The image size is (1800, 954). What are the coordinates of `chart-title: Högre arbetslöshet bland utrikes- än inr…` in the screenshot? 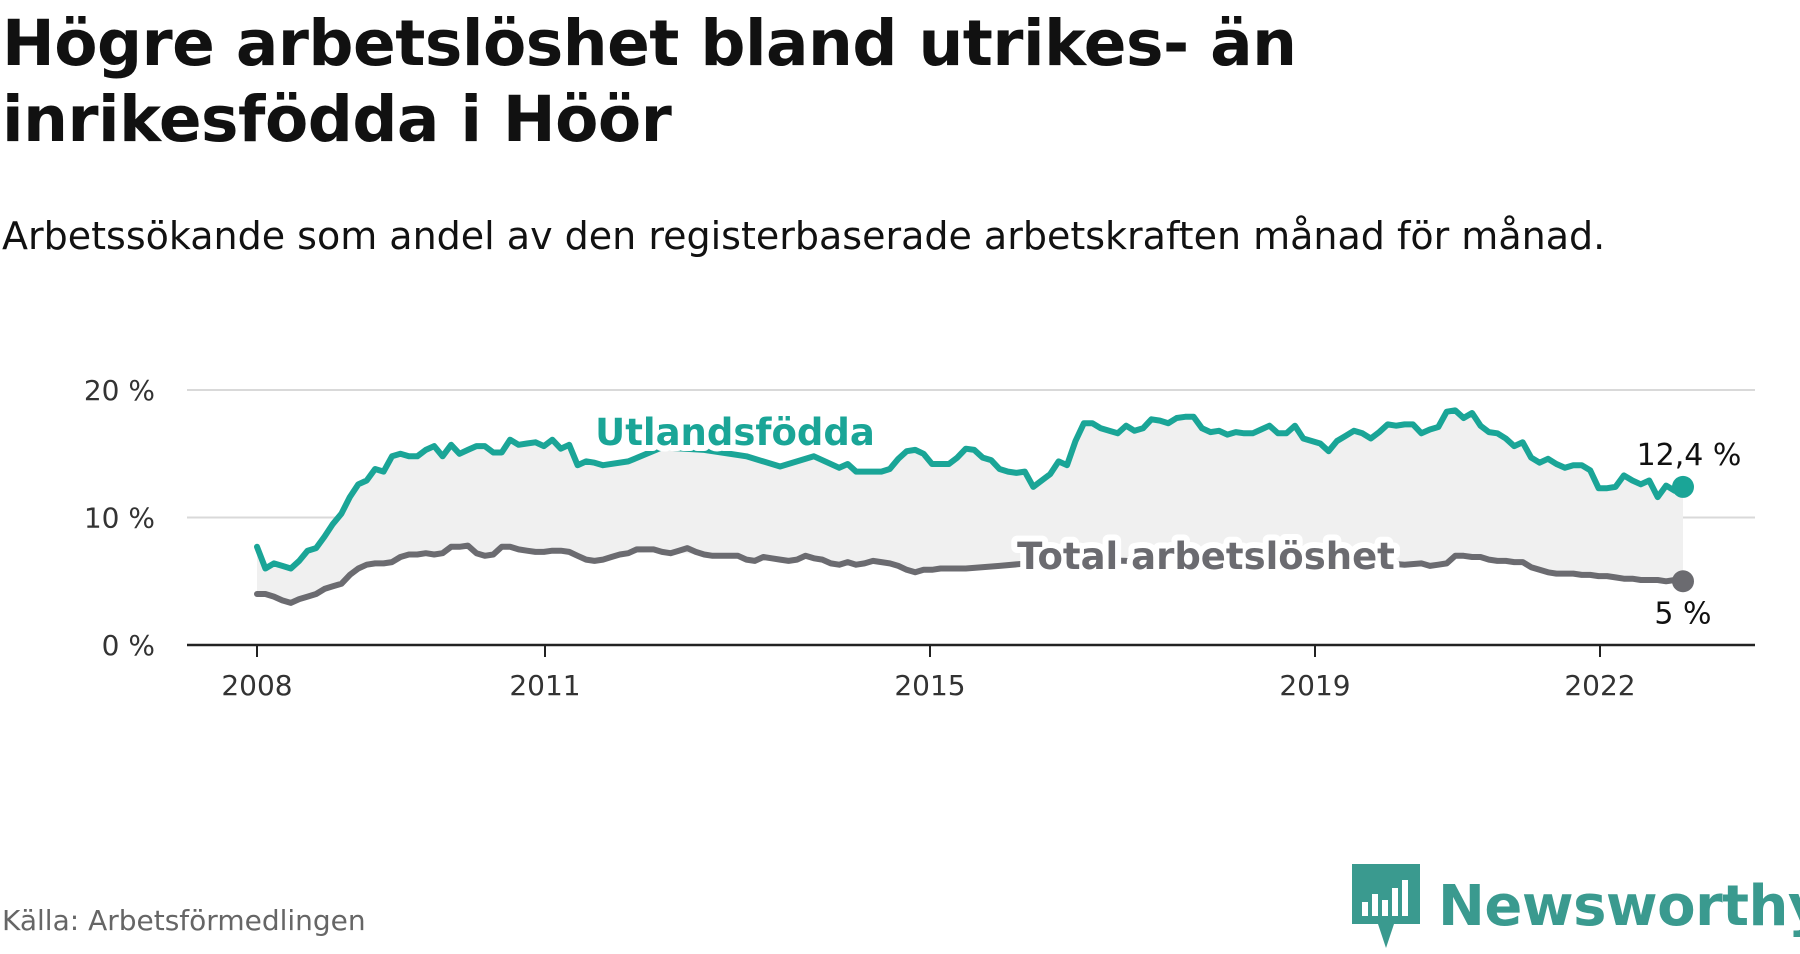 It's located at (649, 81).